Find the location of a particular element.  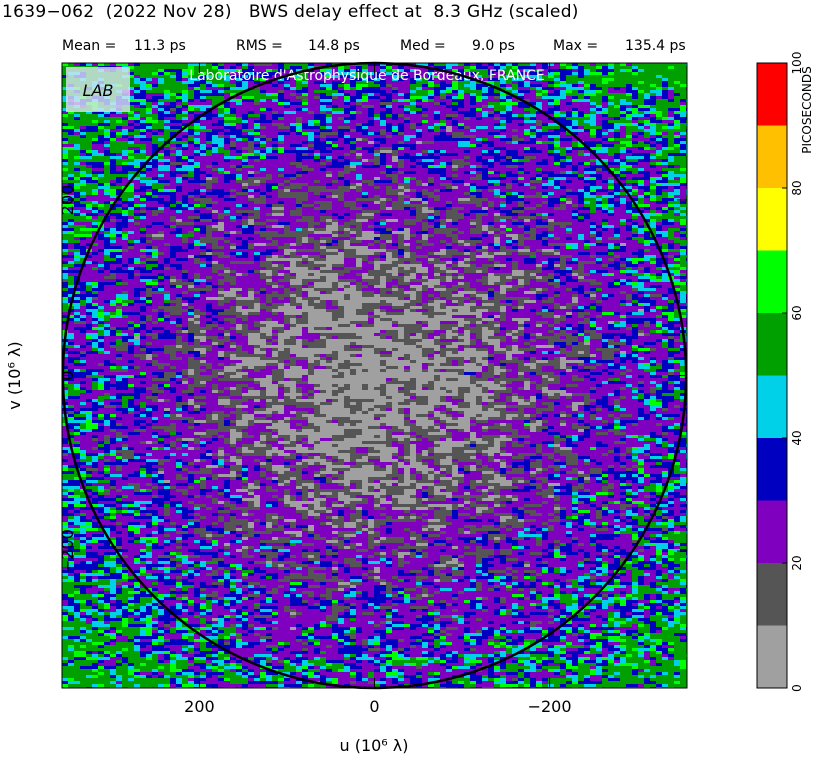

stat-label: Med = is located at coordinates (423, 46).